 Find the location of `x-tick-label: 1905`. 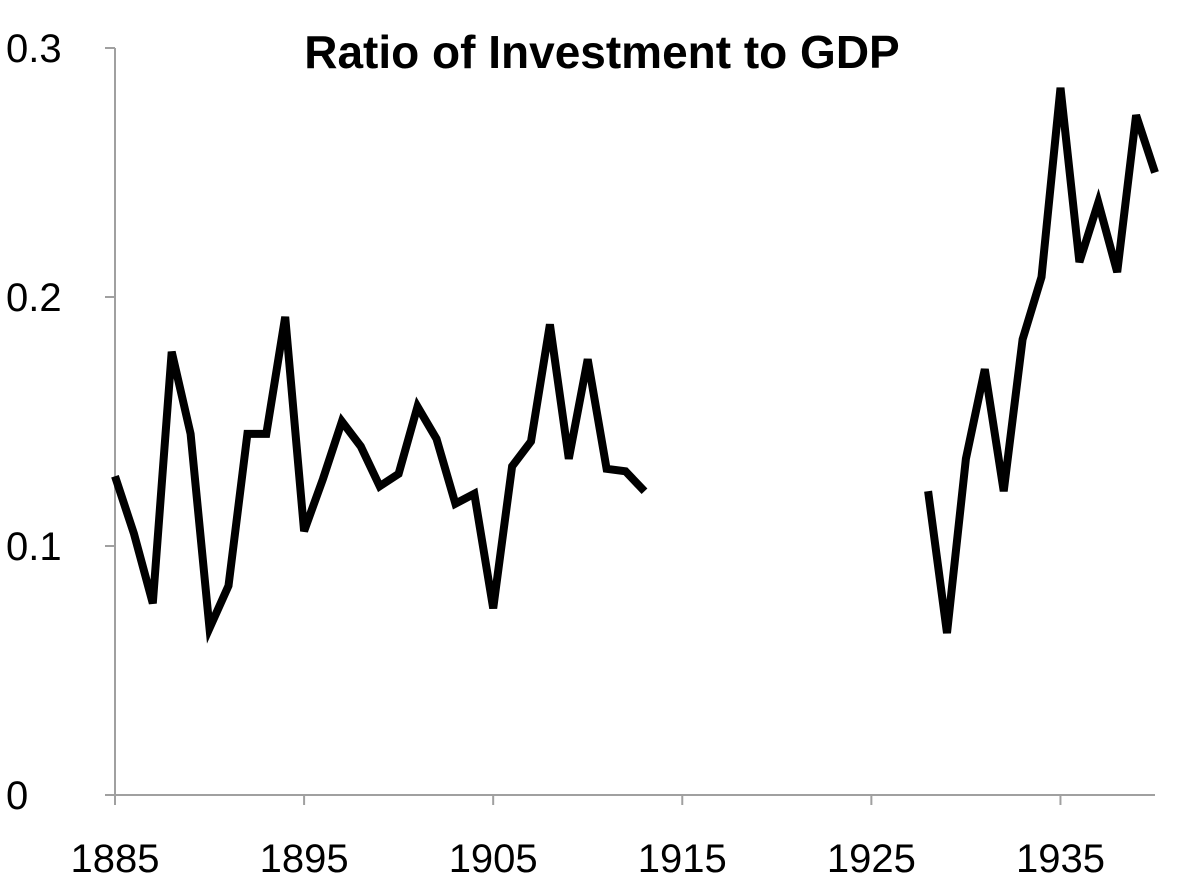

x-tick-label: 1905 is located at coordinates (493, 859).